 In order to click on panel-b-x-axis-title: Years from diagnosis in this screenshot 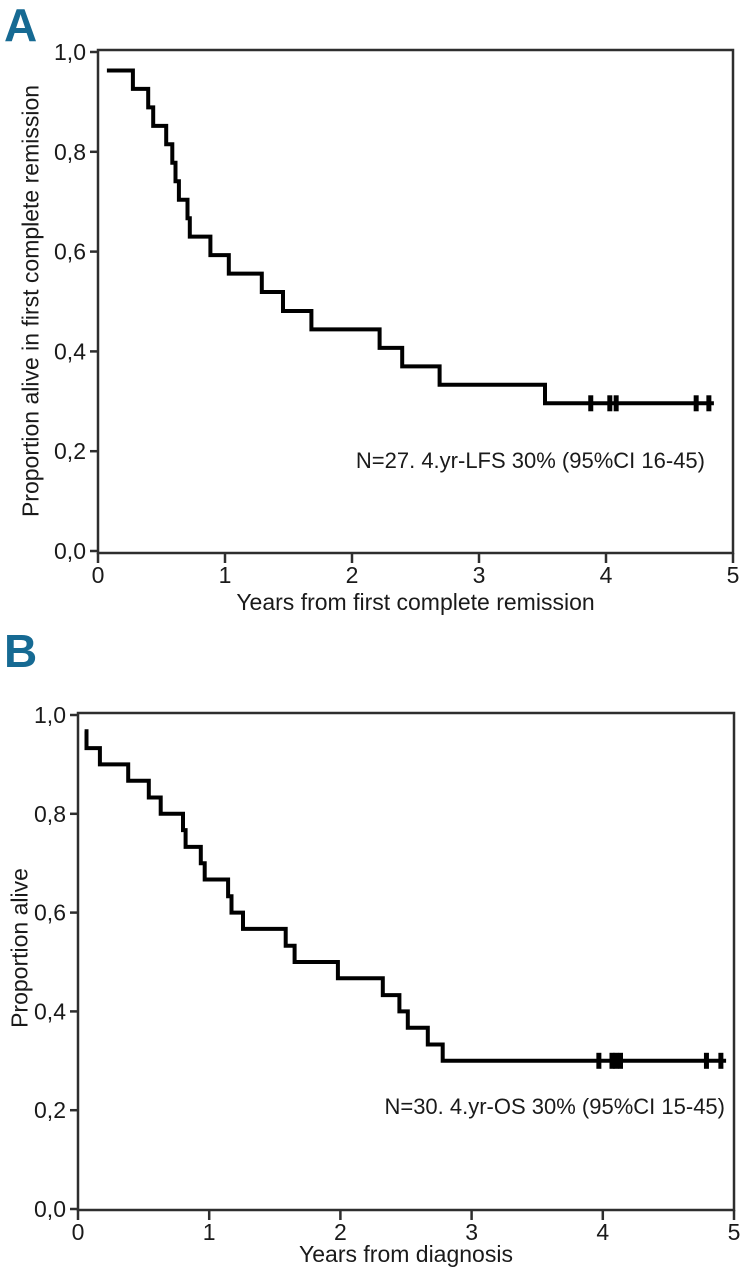, I will do `click(406, 1254)`.